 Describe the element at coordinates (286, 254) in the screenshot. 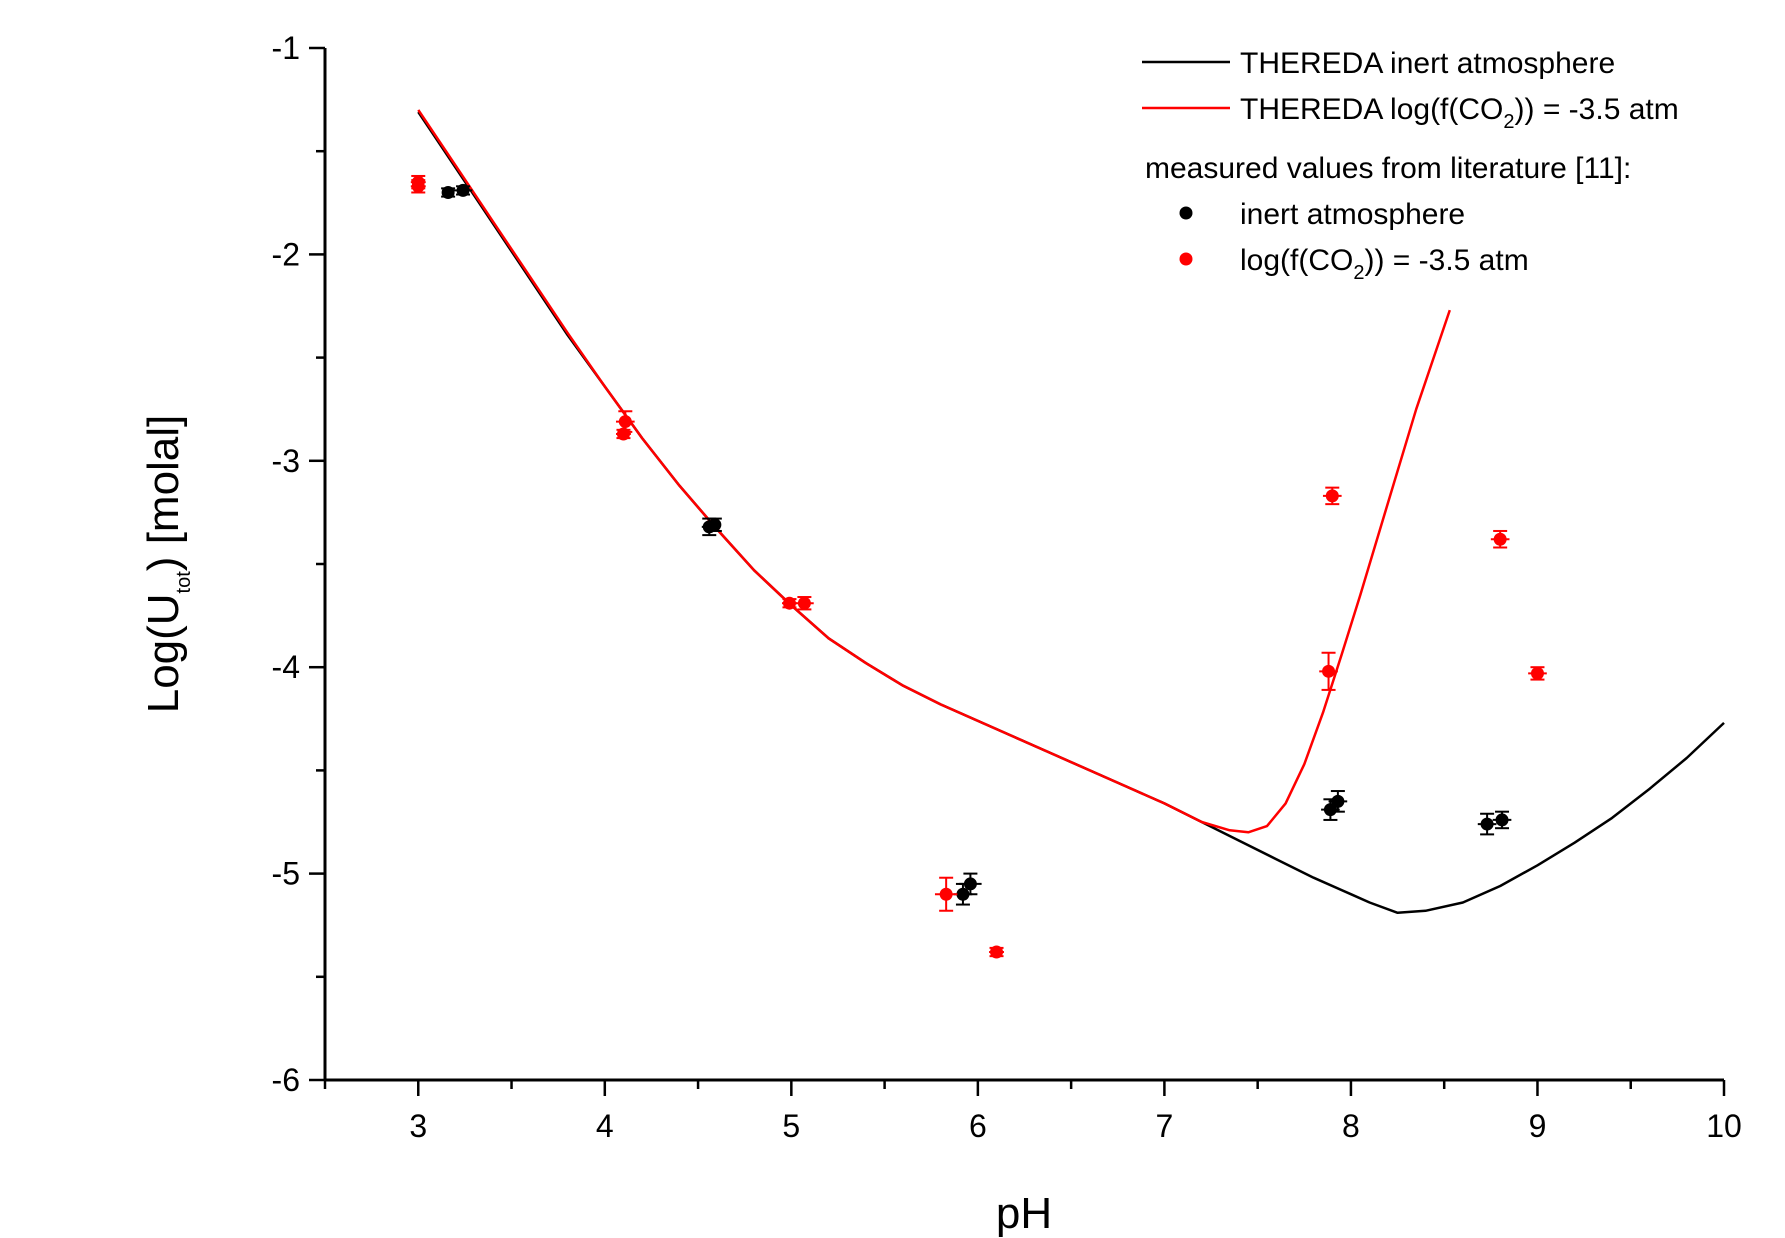

I see `y-tick-label: -2` at that location.